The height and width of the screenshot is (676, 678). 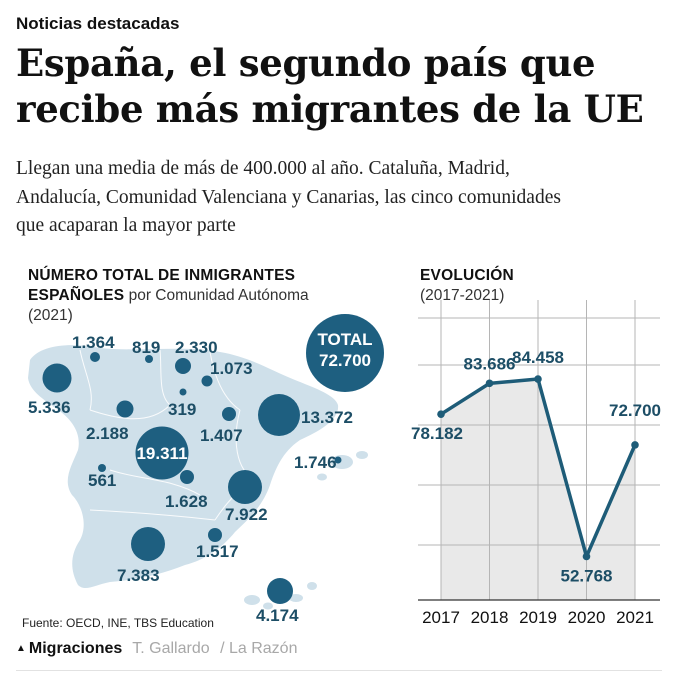 What do you see at coordinates (49, 407) in the screenshot?
I see `label-galicia: 5.336` at bounding box center [49, 407].